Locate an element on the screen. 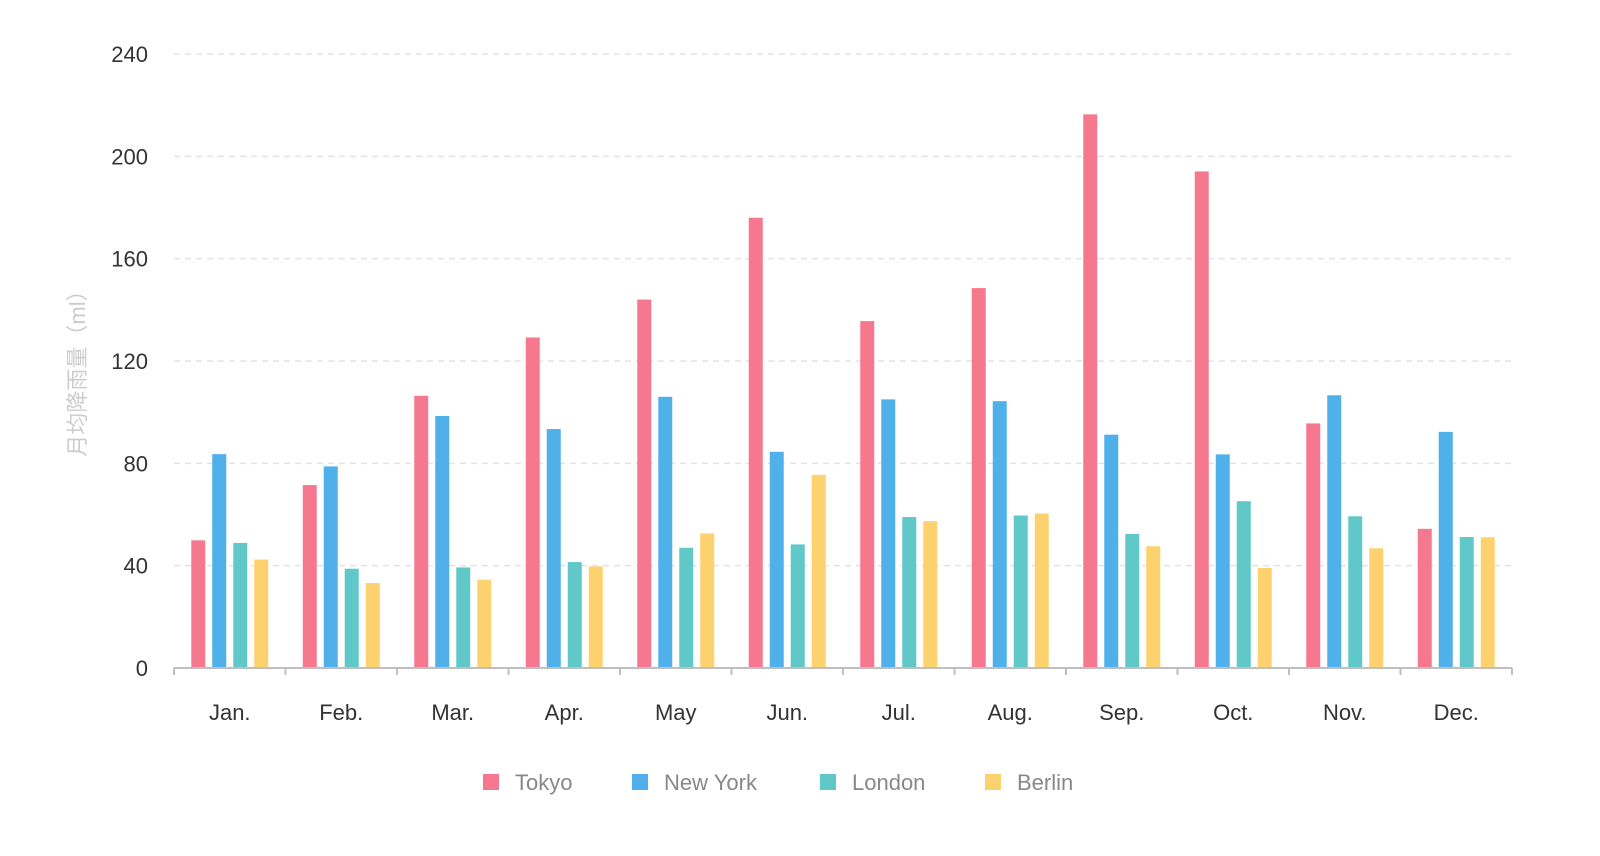  x-tick-label: Jan. is located at coordinates (230, 712).